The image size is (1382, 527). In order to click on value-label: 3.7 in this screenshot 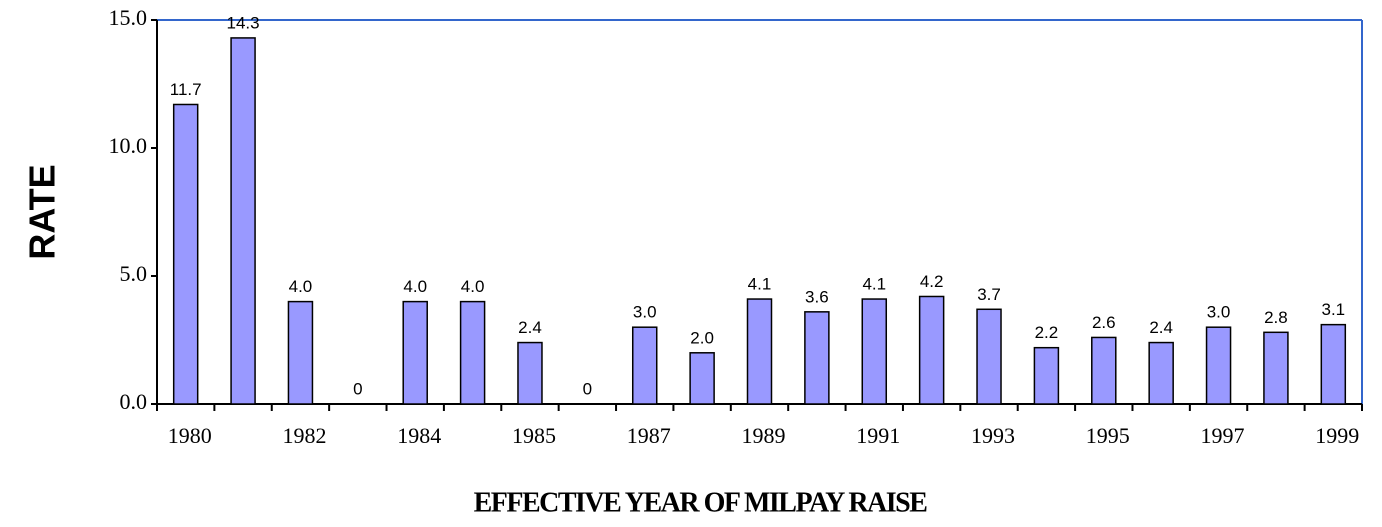, I will do `click(989, 294)`.